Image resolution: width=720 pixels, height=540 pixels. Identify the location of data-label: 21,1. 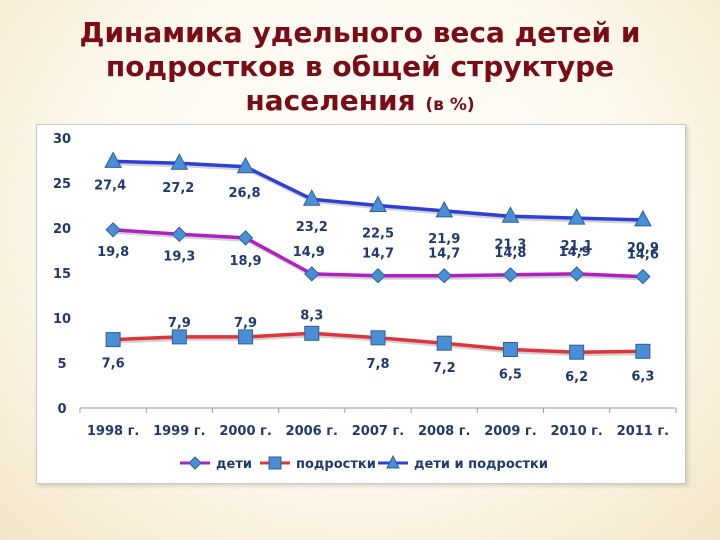
(577, 246).